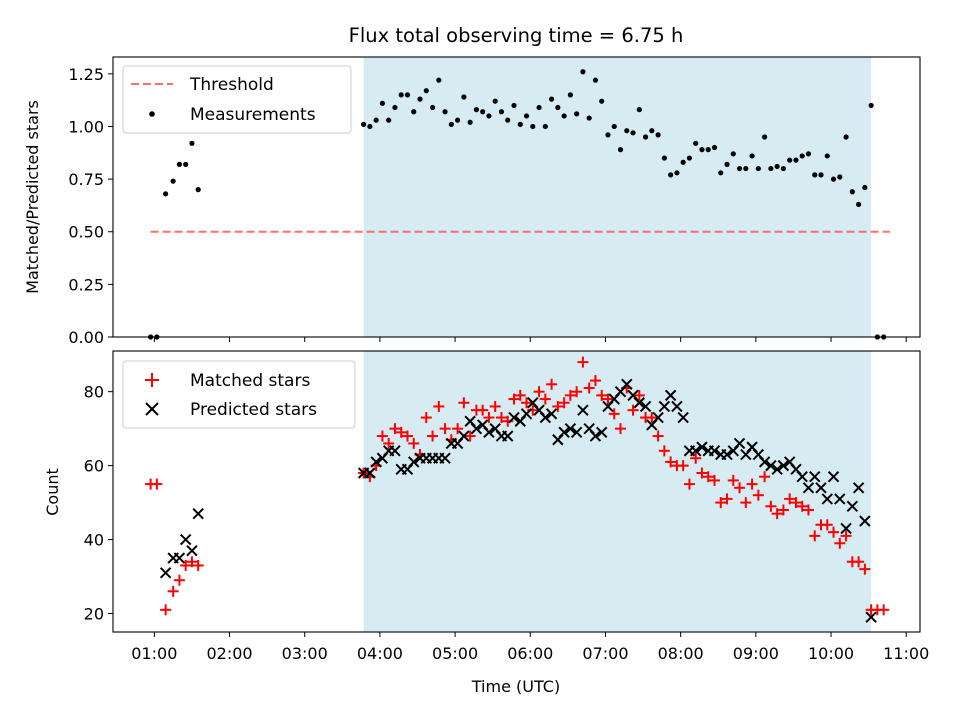 This screenshot has width=960, height=720. I want to click on y-tick-label: 0.00, so click(86, 337).